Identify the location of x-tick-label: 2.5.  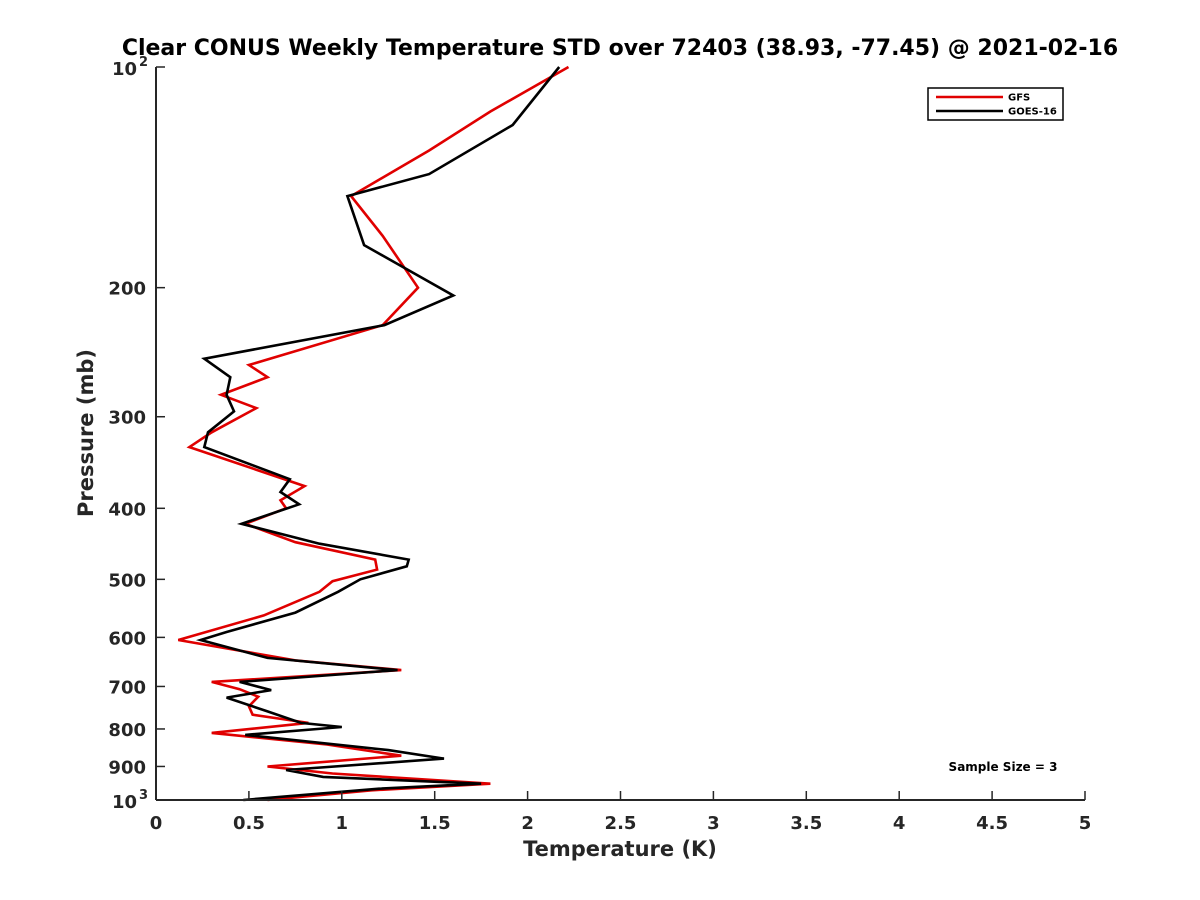
(621, 823).